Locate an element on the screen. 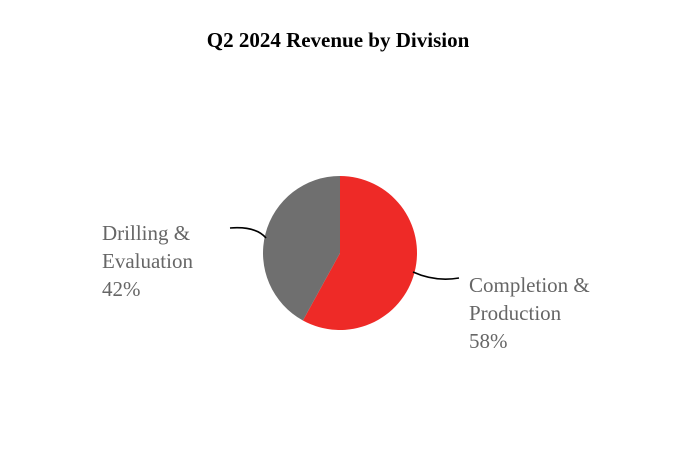  slice-label-0-line-0: Completion & is located at coordinates (529, 285).